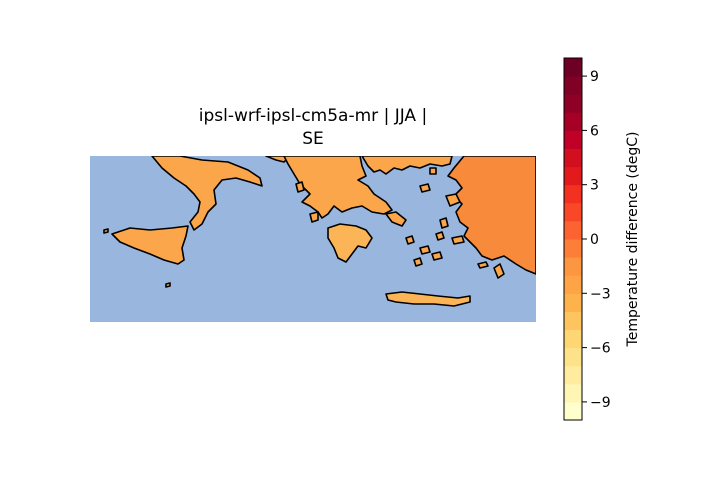 The height and width of the screenshot is (480, 720). Describe the element at coordinates (350, 243) in the screenshot. I see `land-peloponnese` at that location.